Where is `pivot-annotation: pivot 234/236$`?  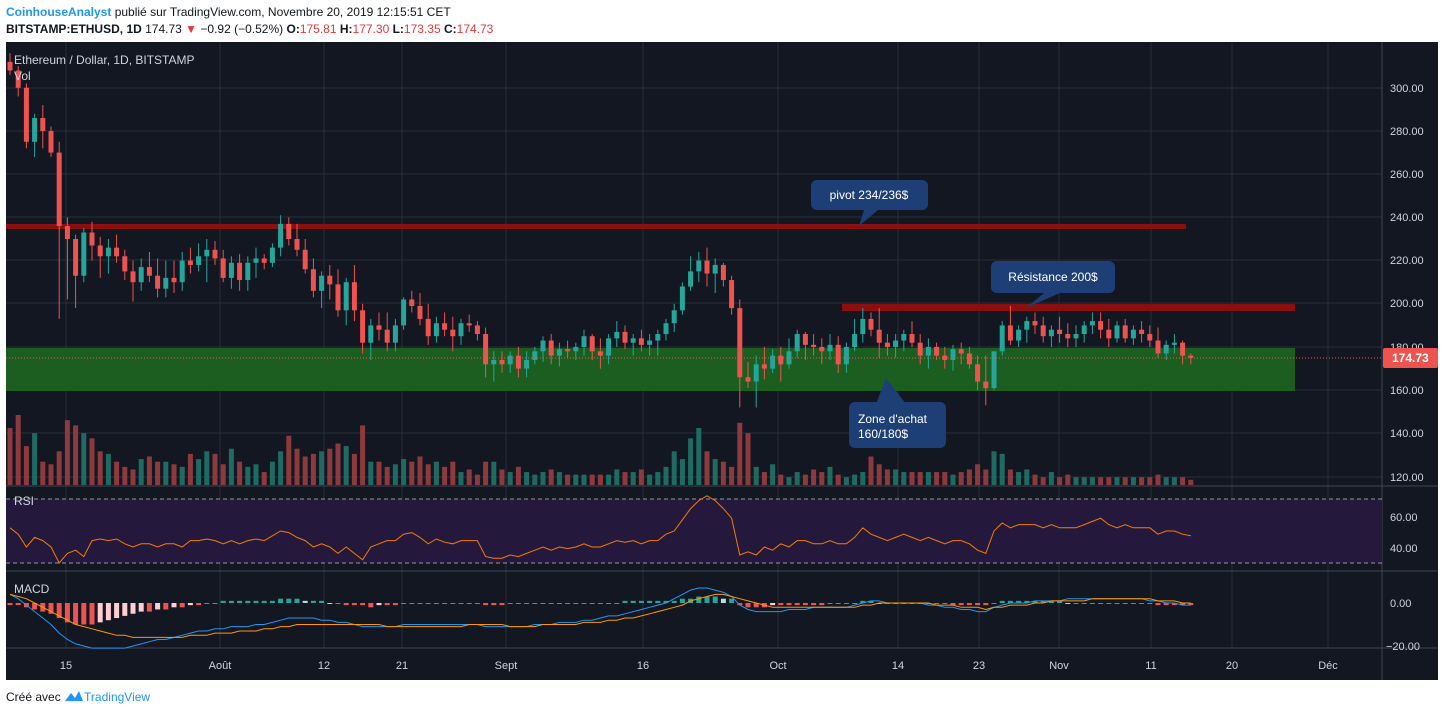
pivot-annotation: pivot 234/236$ is located at coordinates (869, 203).